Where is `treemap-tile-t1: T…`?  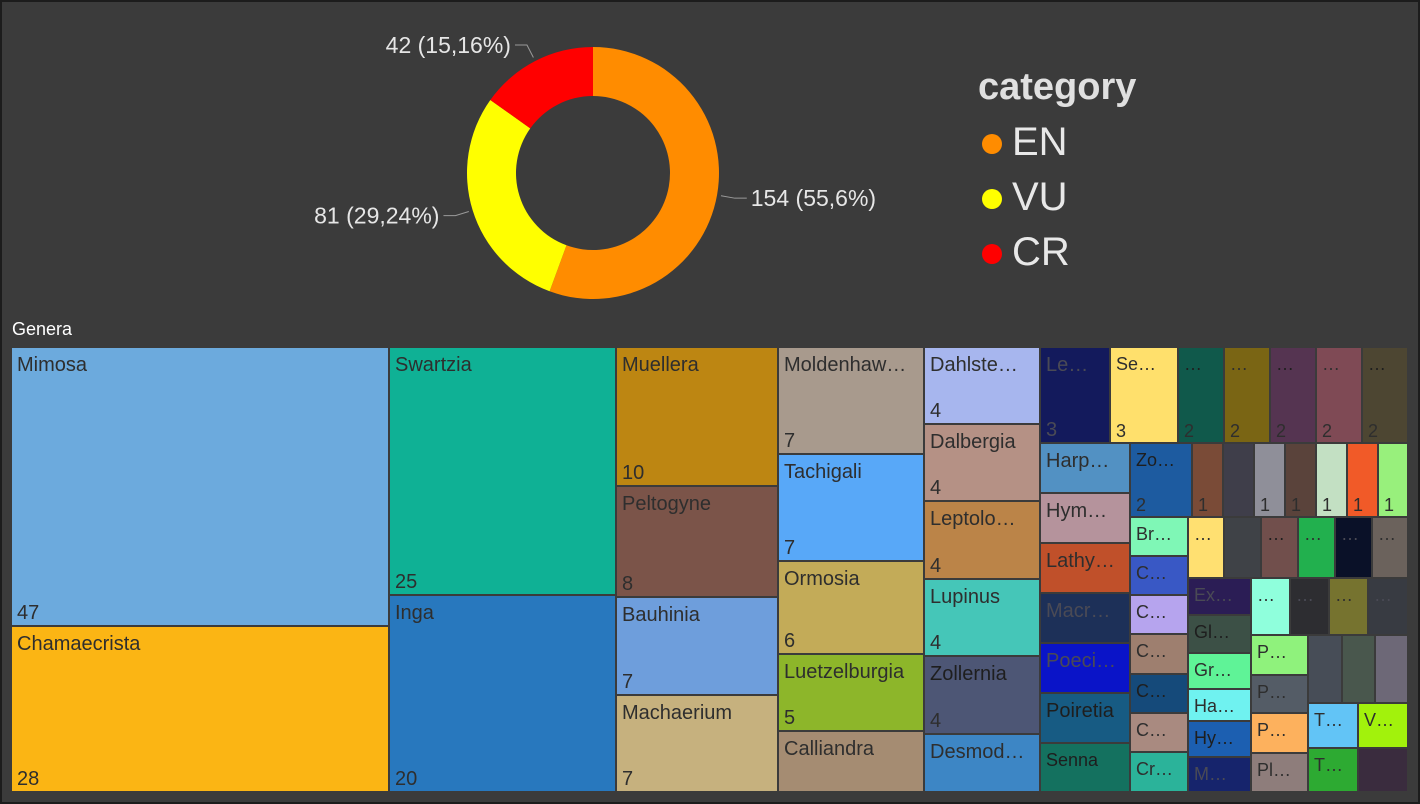
treemap-tile-t1: T… is located at coordinates (1333, 725).